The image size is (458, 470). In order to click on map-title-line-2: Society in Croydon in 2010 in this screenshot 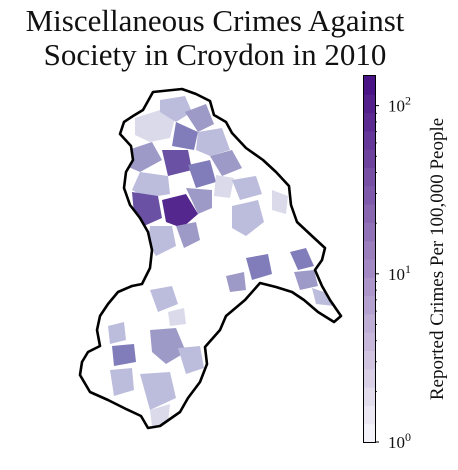, I will do `click(215, 54)`.